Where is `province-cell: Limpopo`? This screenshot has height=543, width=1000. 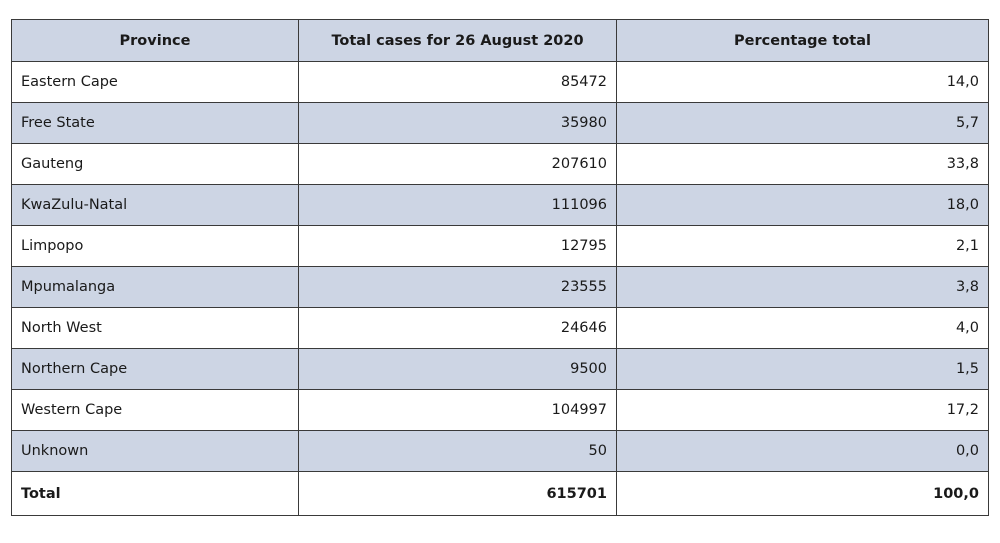 province-cell: Limpopo is located at coordinates (155, 246).